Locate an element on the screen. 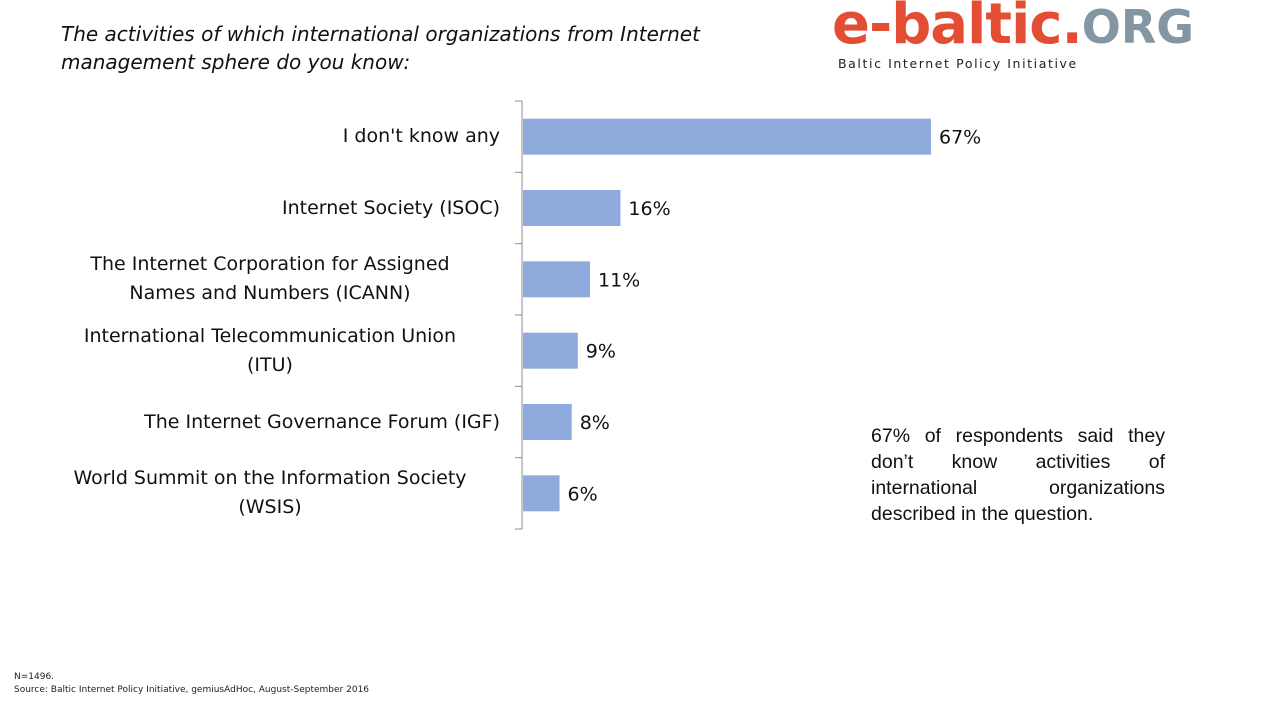 This screenshot has width=1266, height=701. logo-suffix: ORG is located at coordinates (1138, 27).